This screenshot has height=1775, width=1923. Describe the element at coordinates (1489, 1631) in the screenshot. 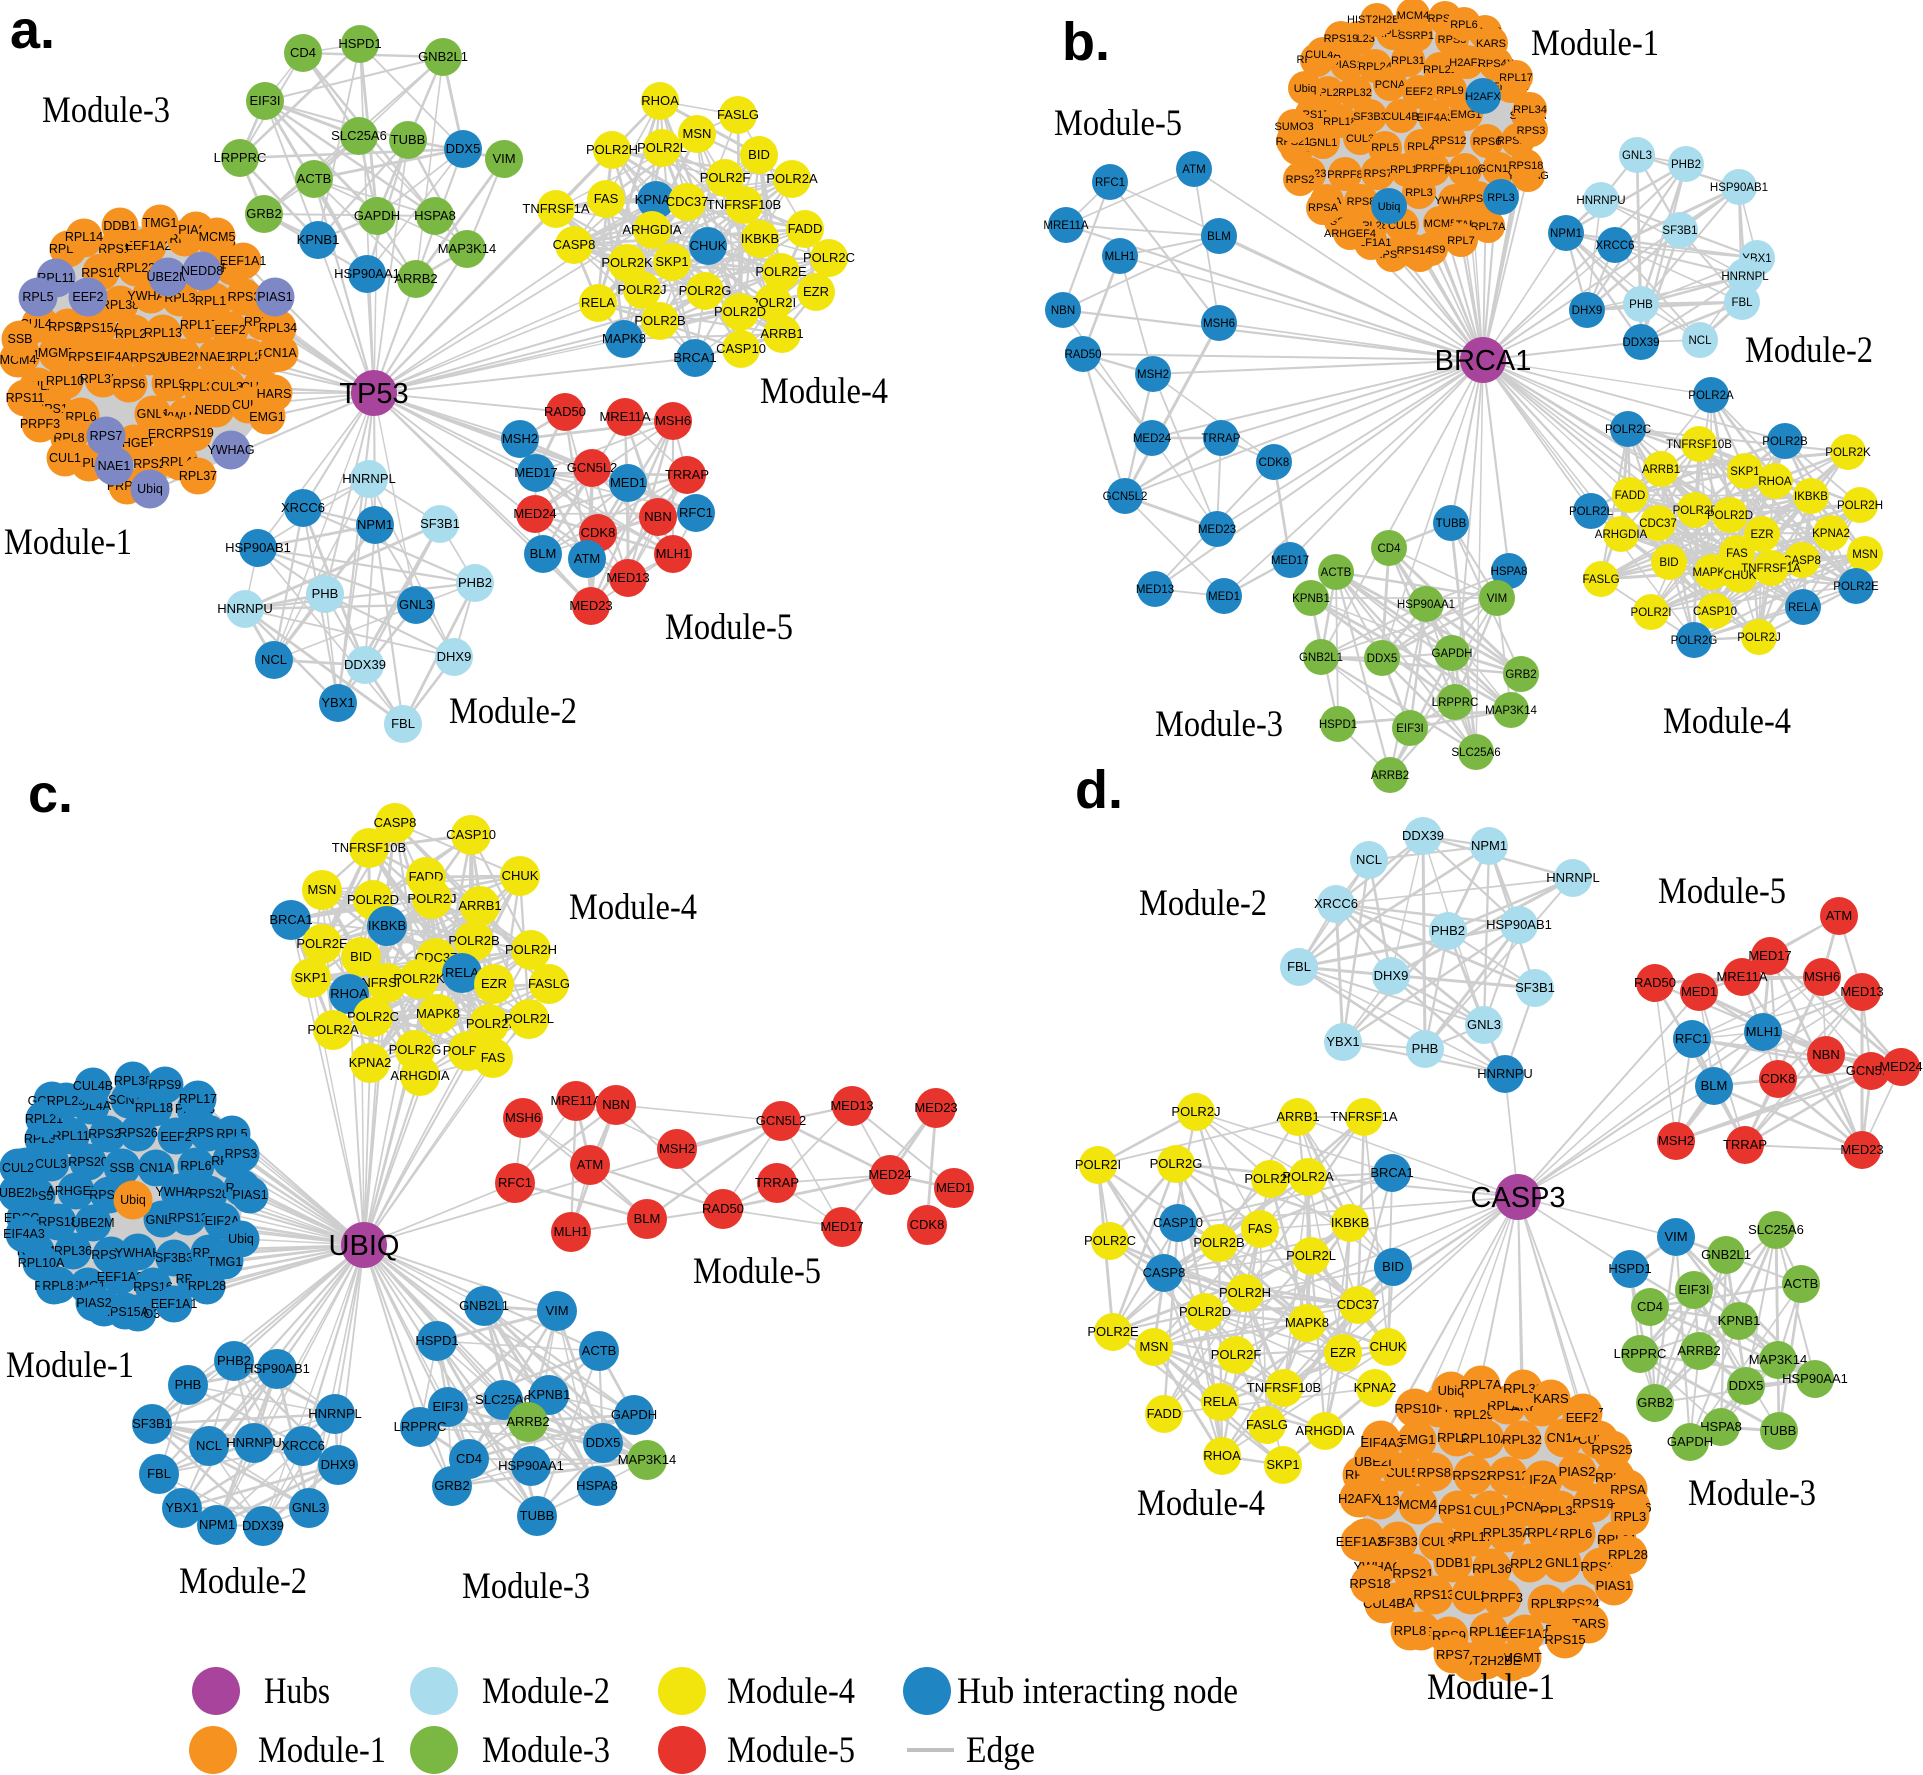

I see `svg-text: RPL10` at that location.